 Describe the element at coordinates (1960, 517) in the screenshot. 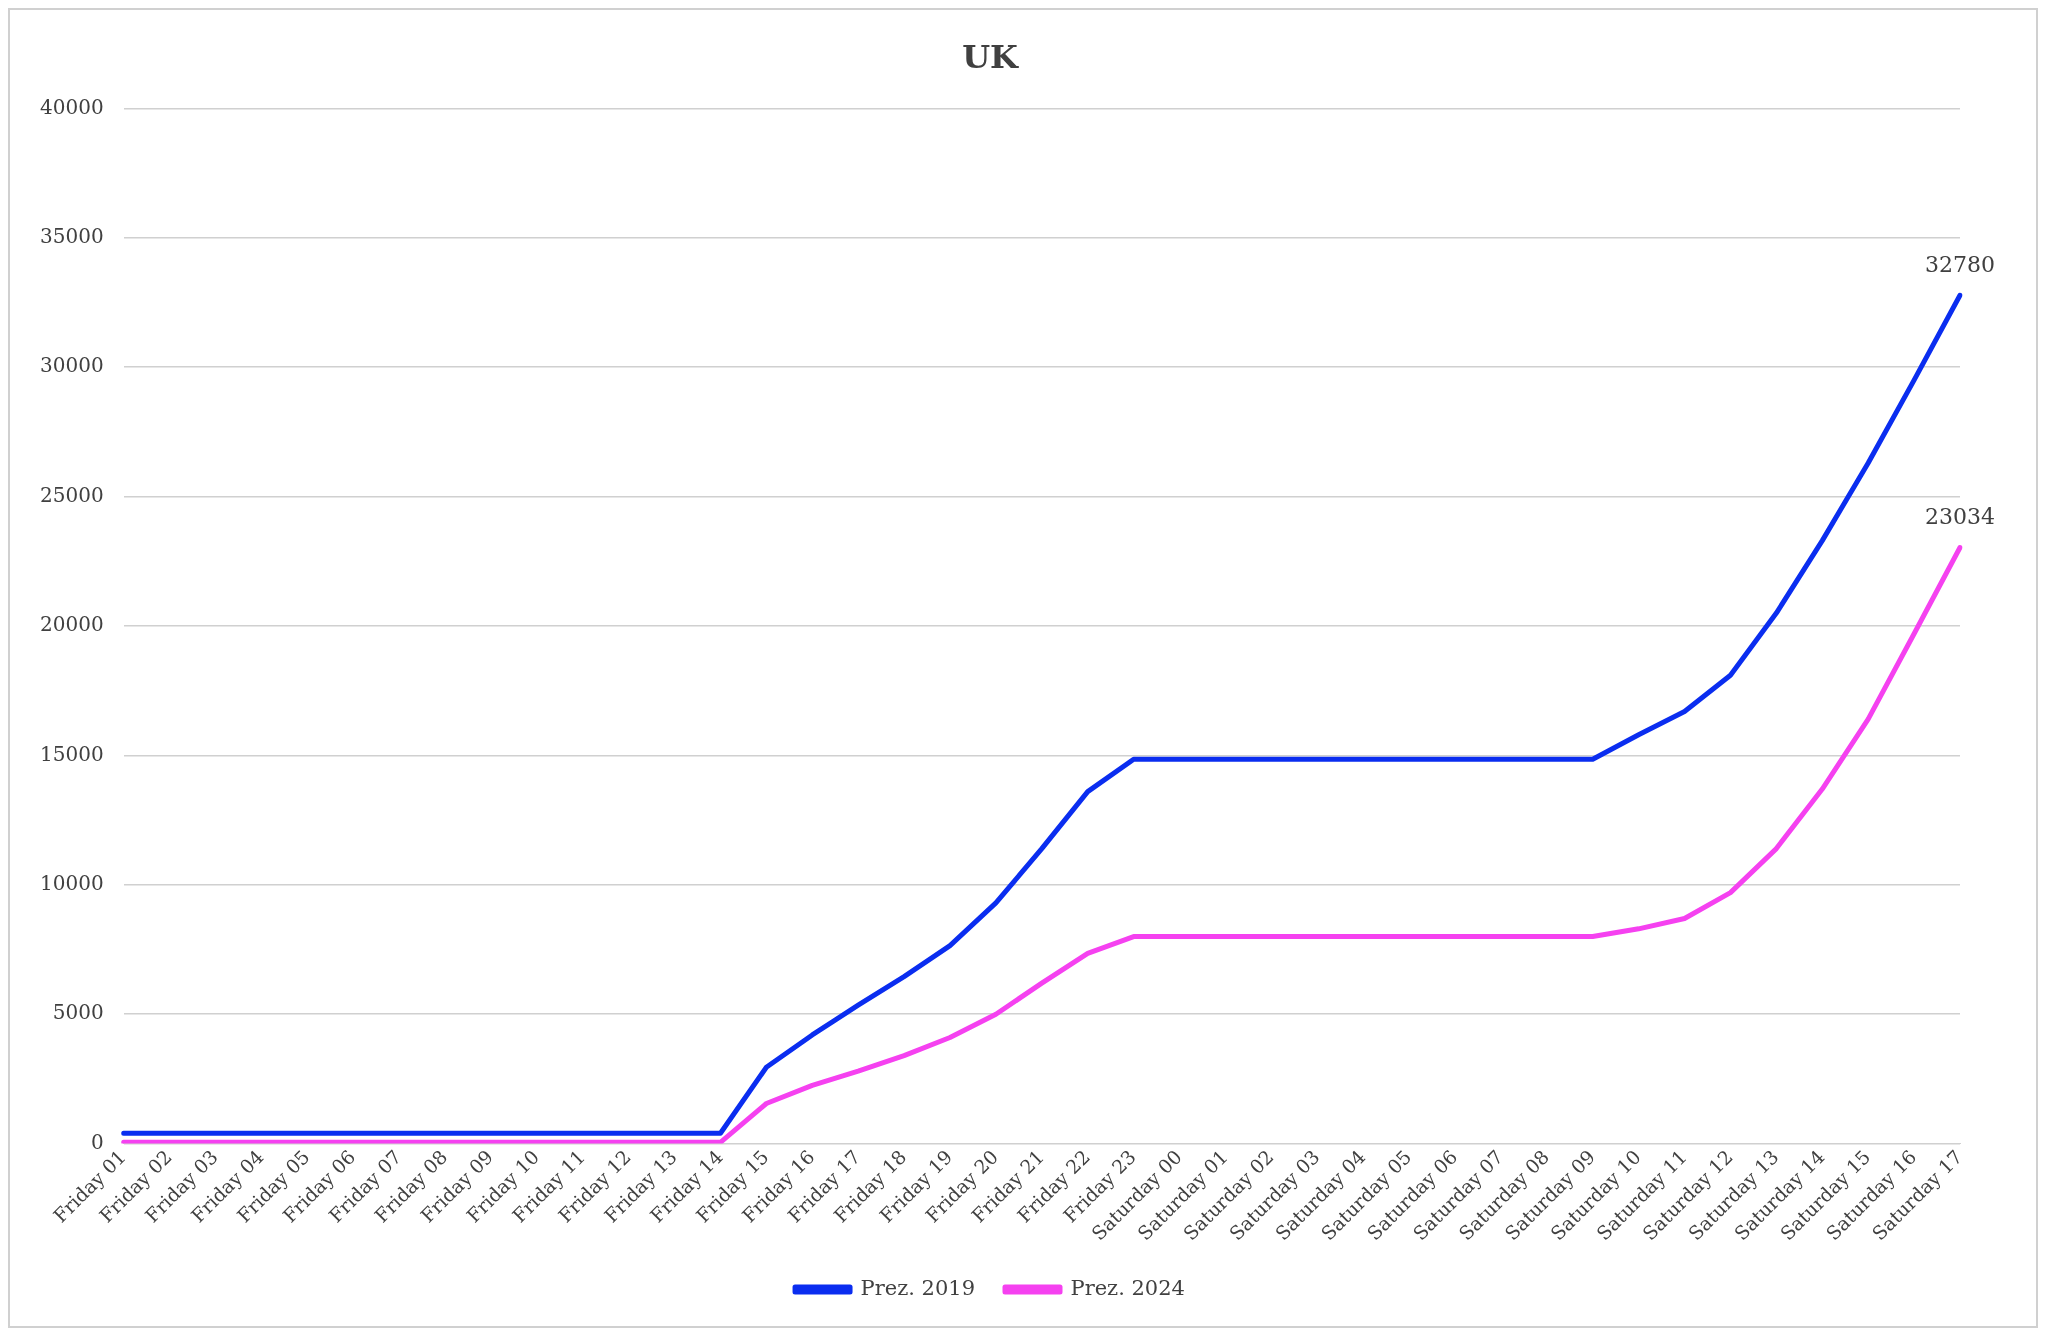

I see `data-label: 23034` at that location.